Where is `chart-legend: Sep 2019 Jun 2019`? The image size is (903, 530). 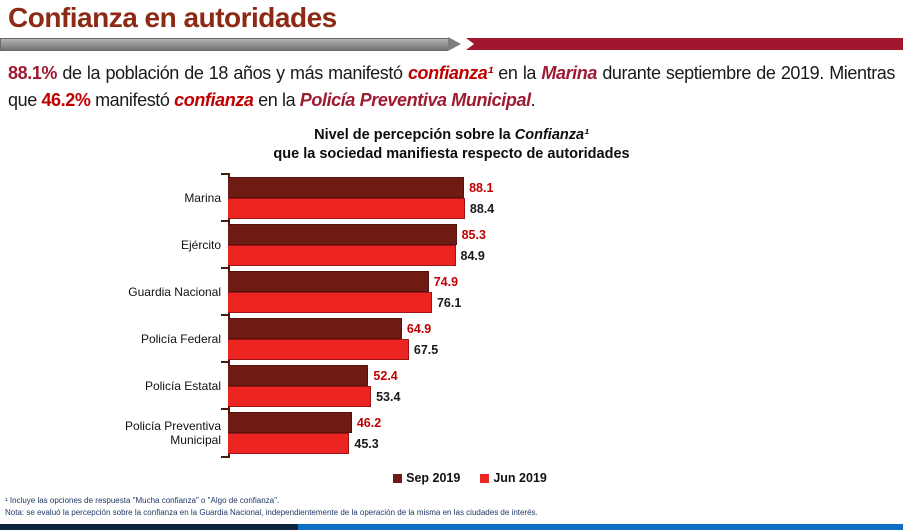 chart-legend: Sep 2019 Jun 2019 is located at coordinates (470, 478).